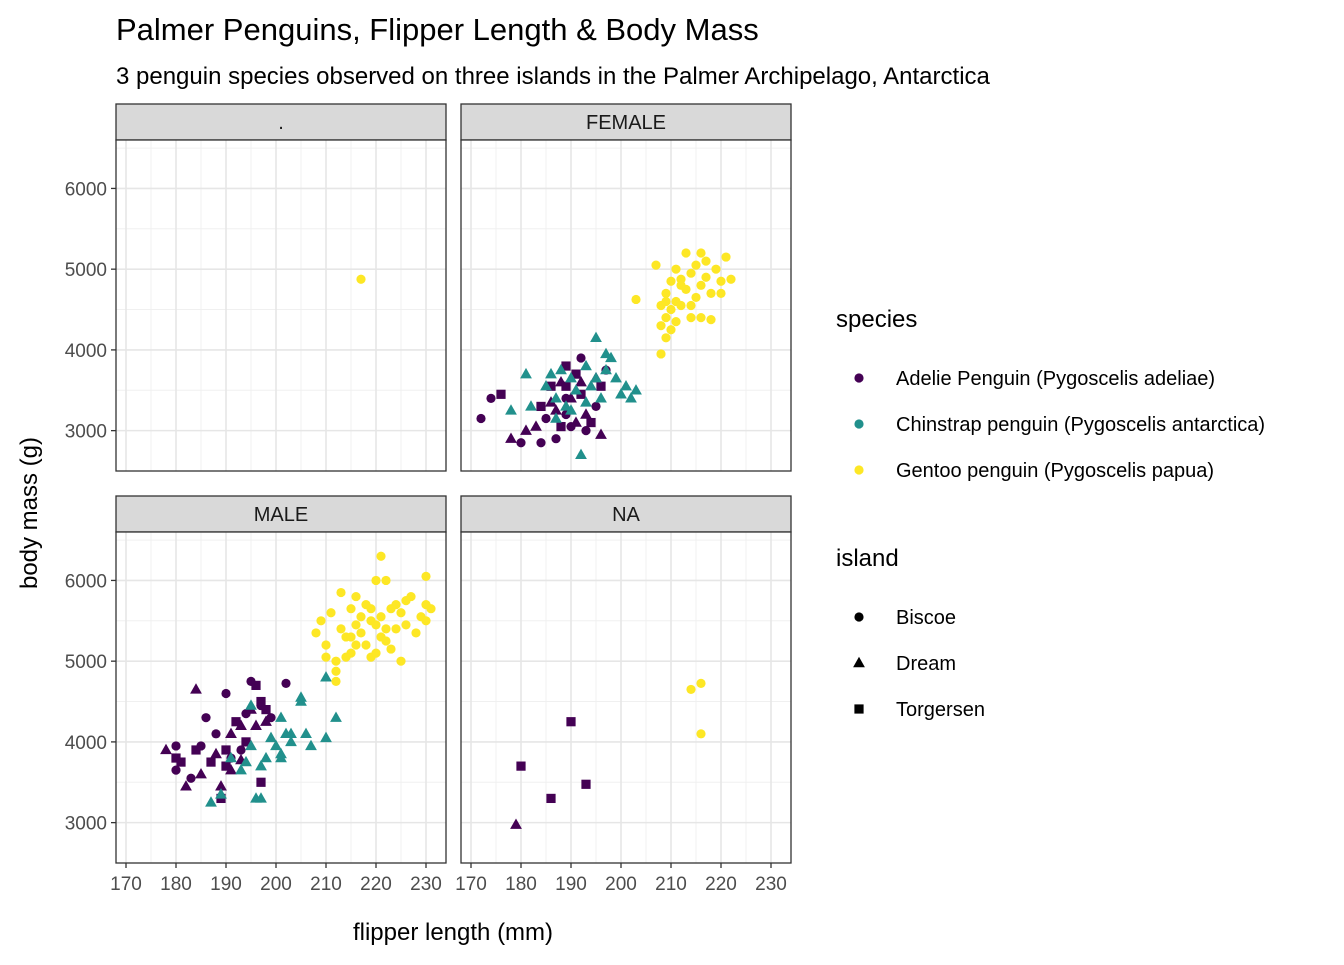 This screenshot has height=965, width=1344. Describe the element at coordinates (940, 710) in the screenshot. I see `legend-label: Torgersen` at that location.